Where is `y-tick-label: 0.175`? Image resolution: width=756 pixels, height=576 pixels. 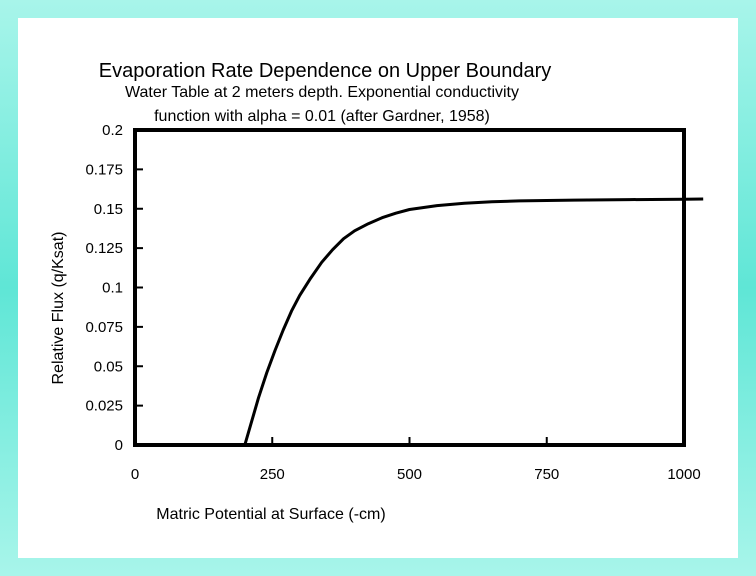 y-tick-label: 0.175 is located at coordinates (104, 169).